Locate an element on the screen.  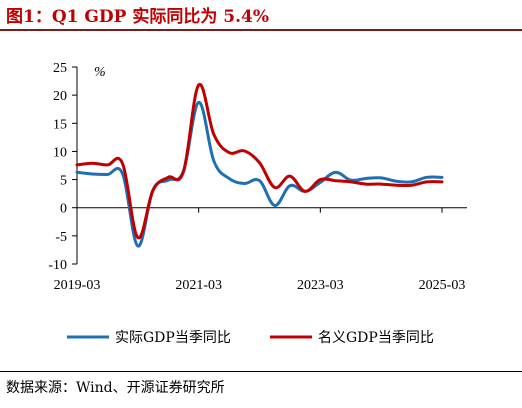
x-tick-label: 2021-03 is located at coordinates (198, 285).